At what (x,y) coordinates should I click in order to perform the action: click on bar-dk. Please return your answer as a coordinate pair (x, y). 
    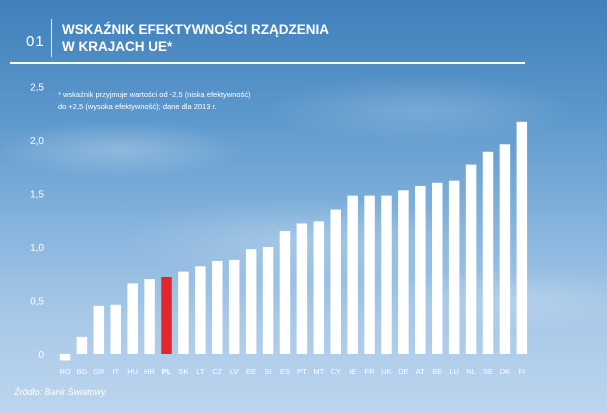
    Looking at the image, I should click on (505, 249).